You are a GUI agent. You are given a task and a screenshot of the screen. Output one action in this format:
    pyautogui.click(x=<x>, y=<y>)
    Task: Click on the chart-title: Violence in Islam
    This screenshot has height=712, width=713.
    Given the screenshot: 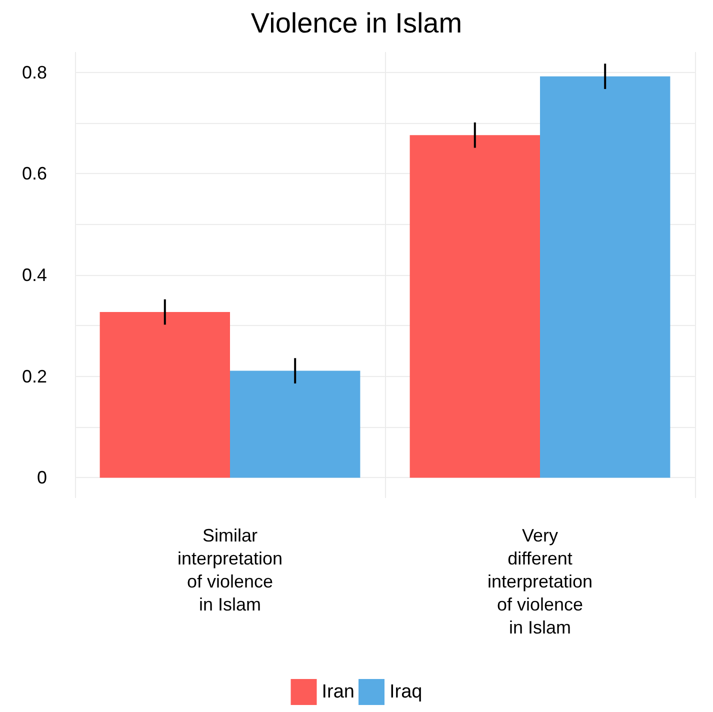 What is the action you would take?
    pyautogui.click(x=356, y=23)
    